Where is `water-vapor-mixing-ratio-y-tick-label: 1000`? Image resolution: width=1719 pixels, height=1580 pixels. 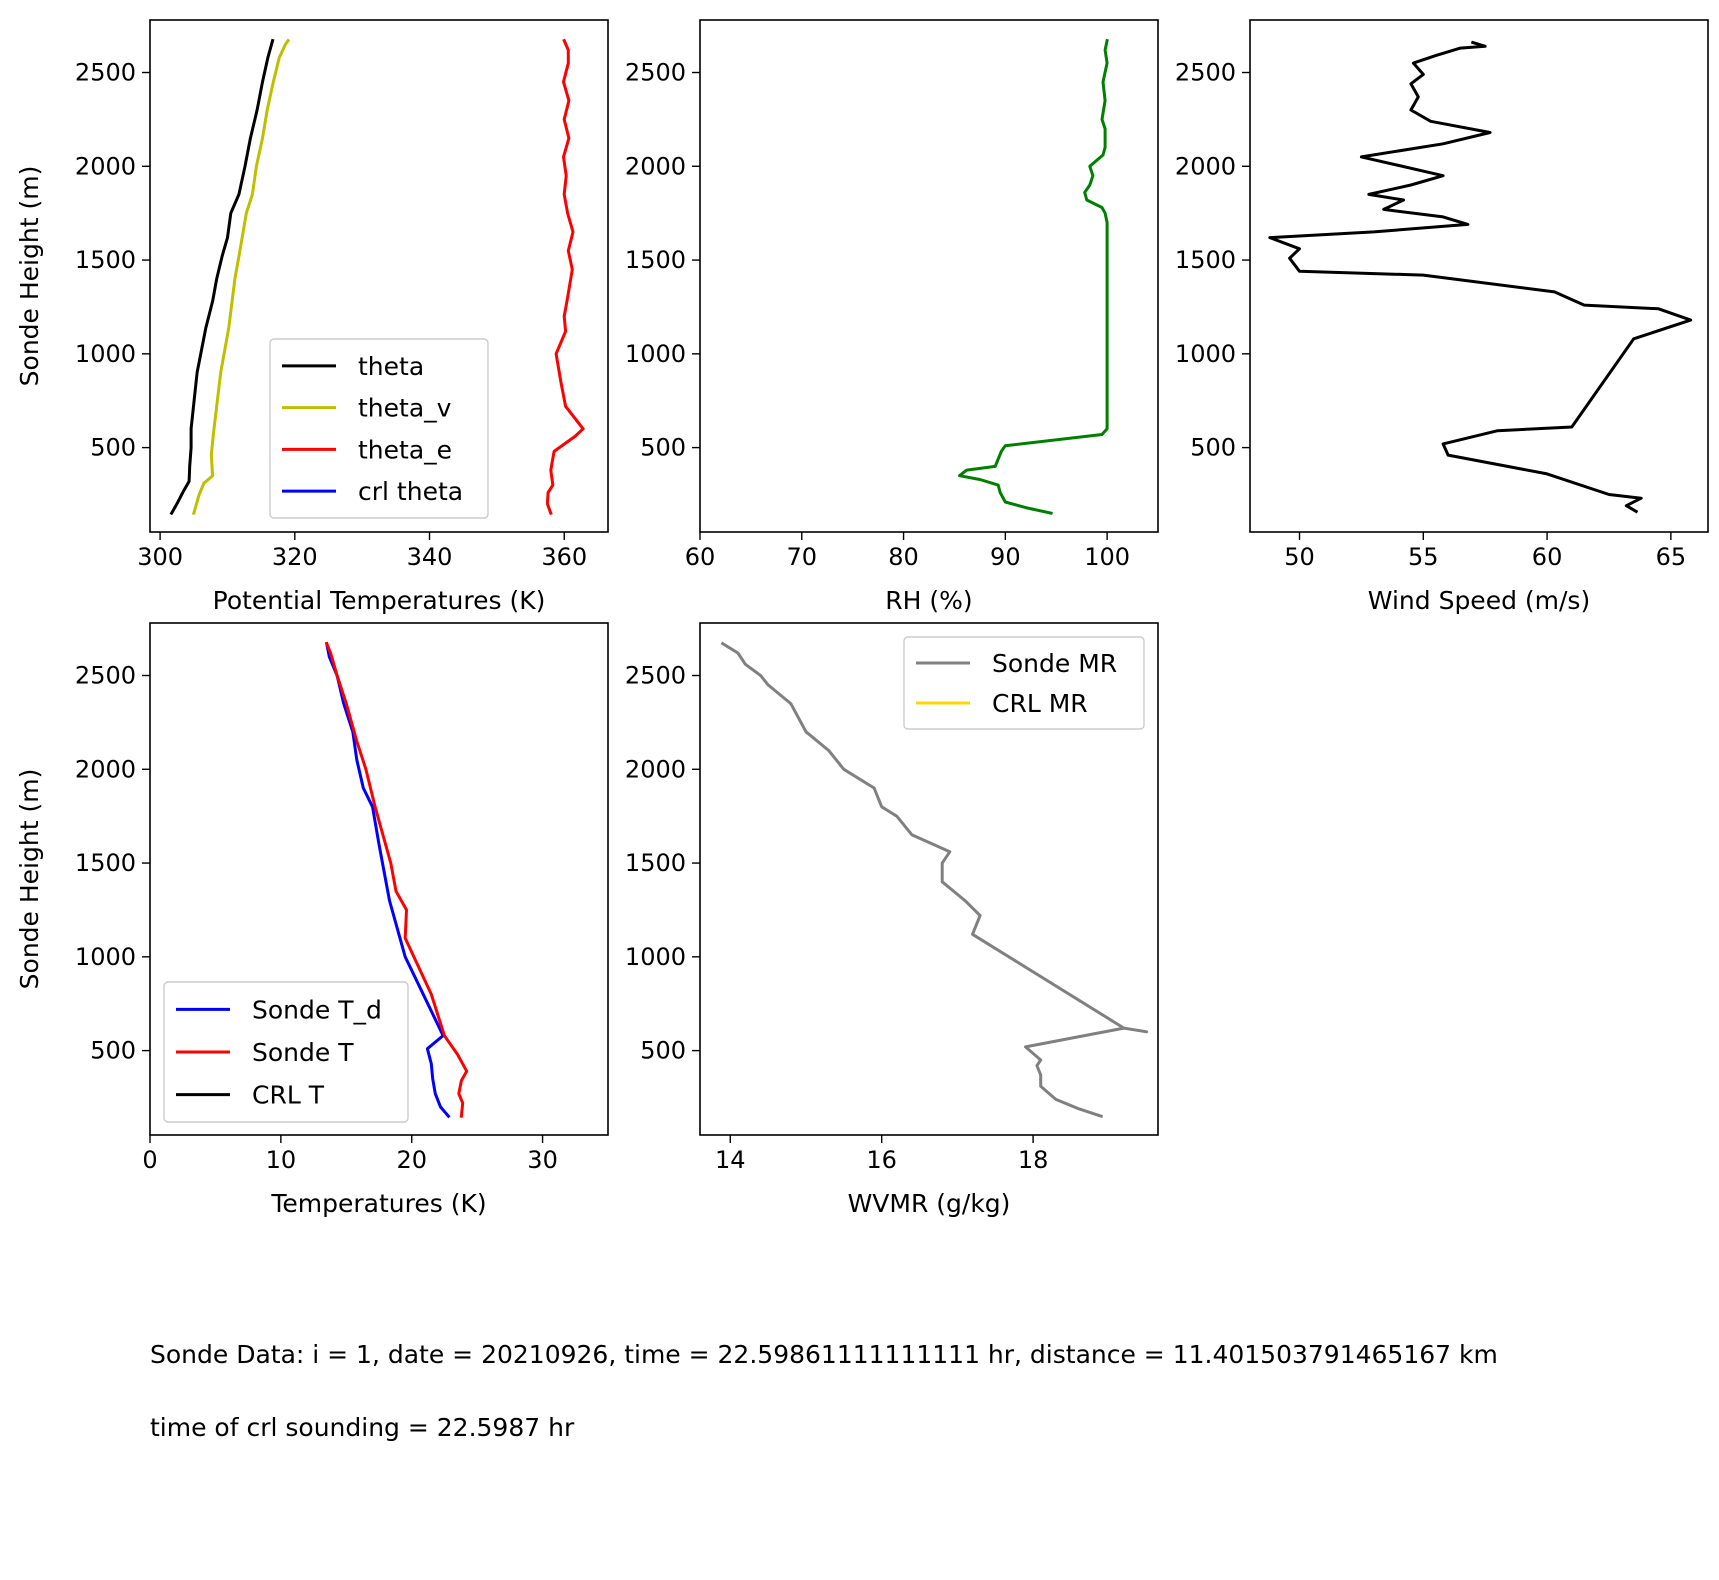 water-vapor-mixing-ratio-y-tick-label: 1000 is located at coordinates (655, 957).